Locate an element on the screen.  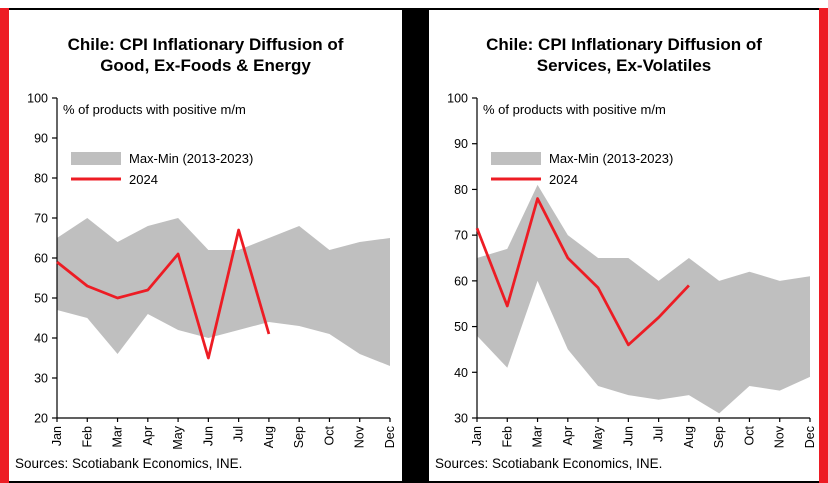
chart-title-line2: Services, Ex-Volatiles is located at coordinates (624, 65).